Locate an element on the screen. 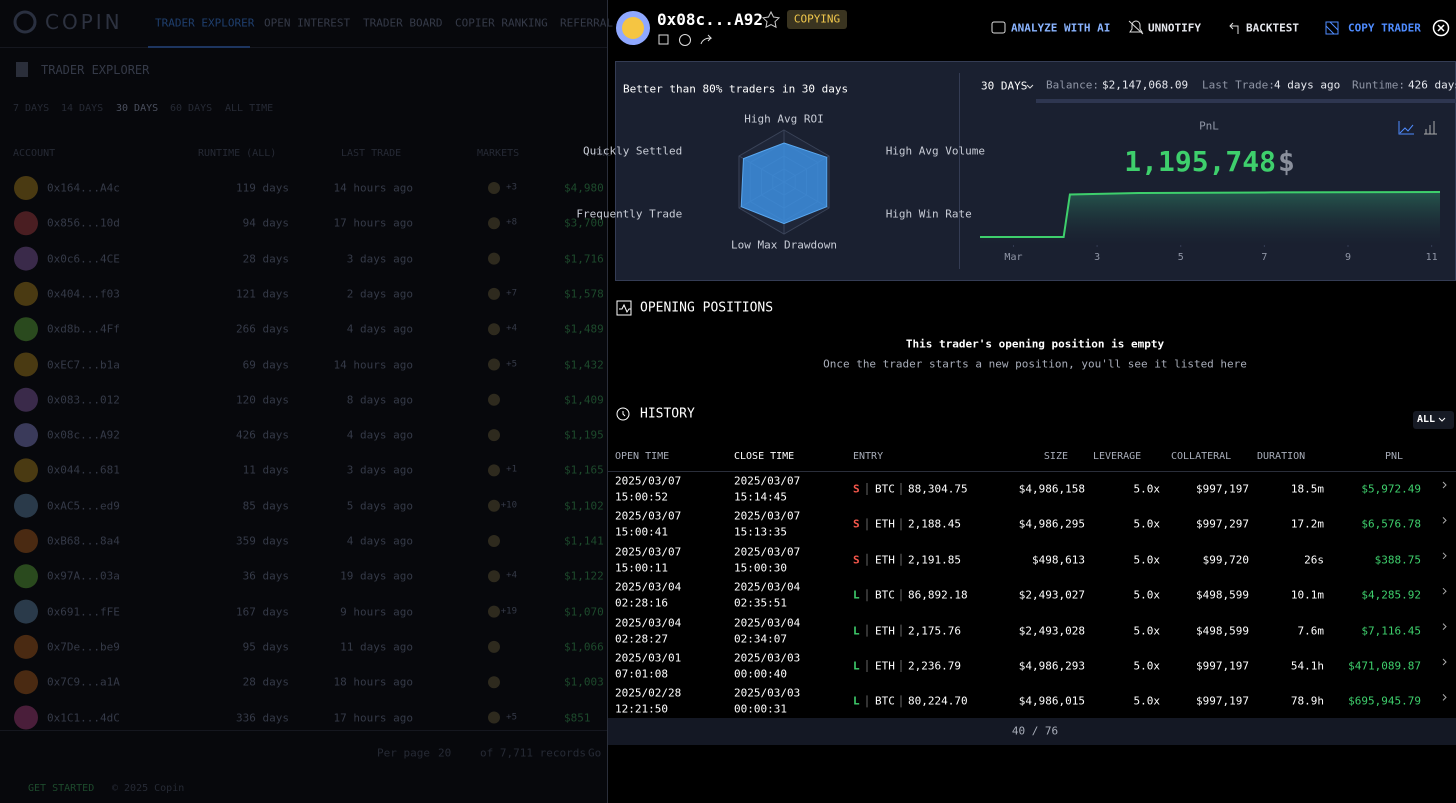 The image size is (1456, 803). close-cross is located at coordinates (1441, 28).